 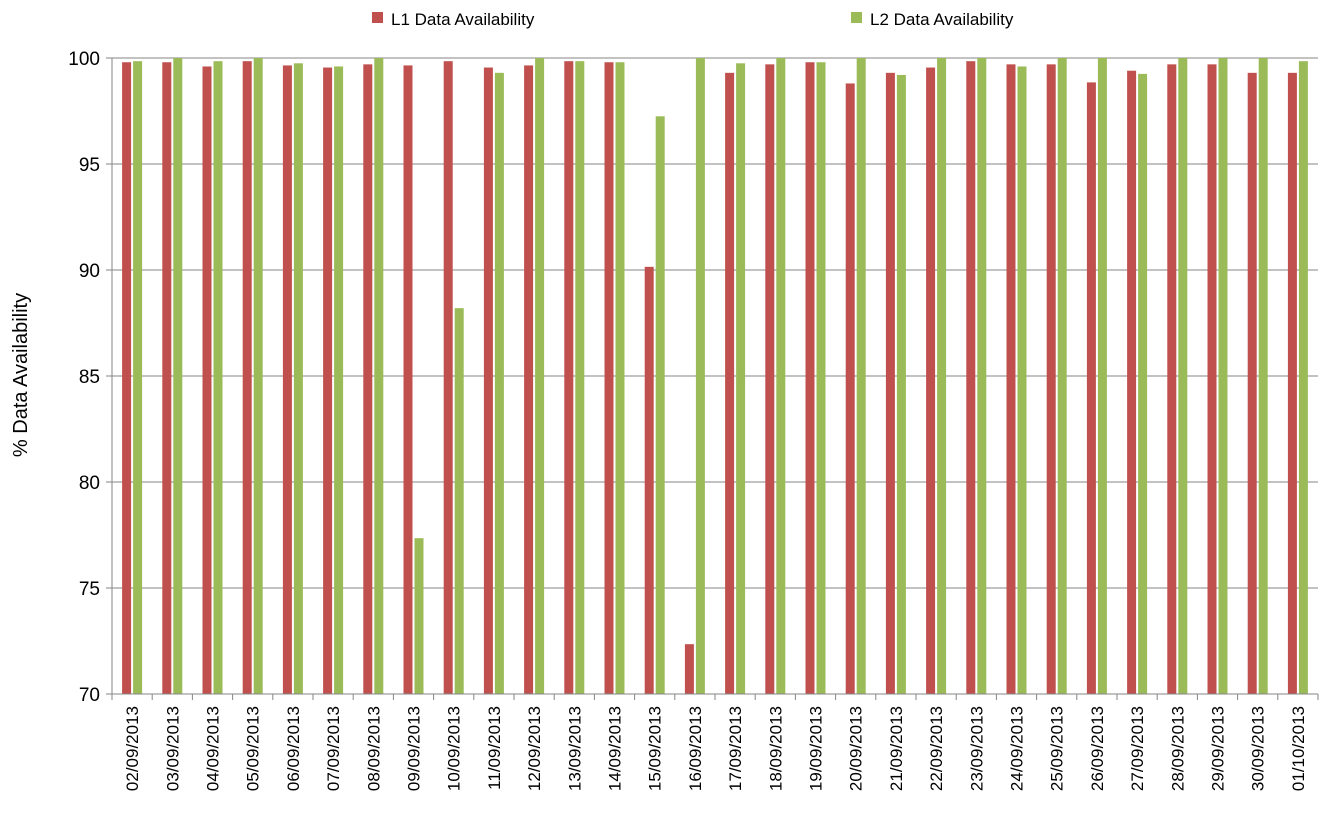 What do you see at coordinates (936, 748) in the screenshot?
I see `x-tick-label: 22/09/2013` at bounding box center [936, 748].